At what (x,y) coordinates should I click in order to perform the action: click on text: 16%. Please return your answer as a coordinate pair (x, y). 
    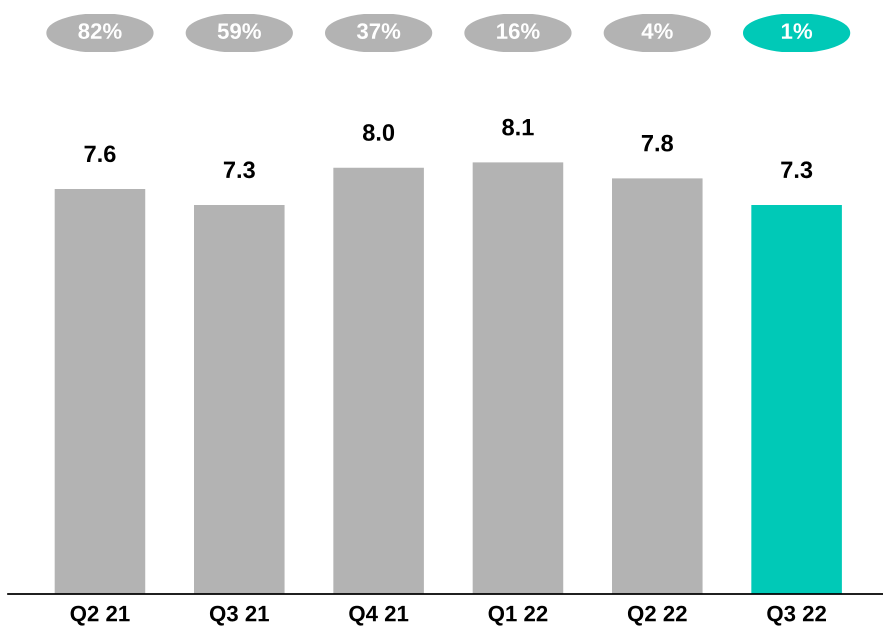
    Looking at the image, I should click on (518, 31).